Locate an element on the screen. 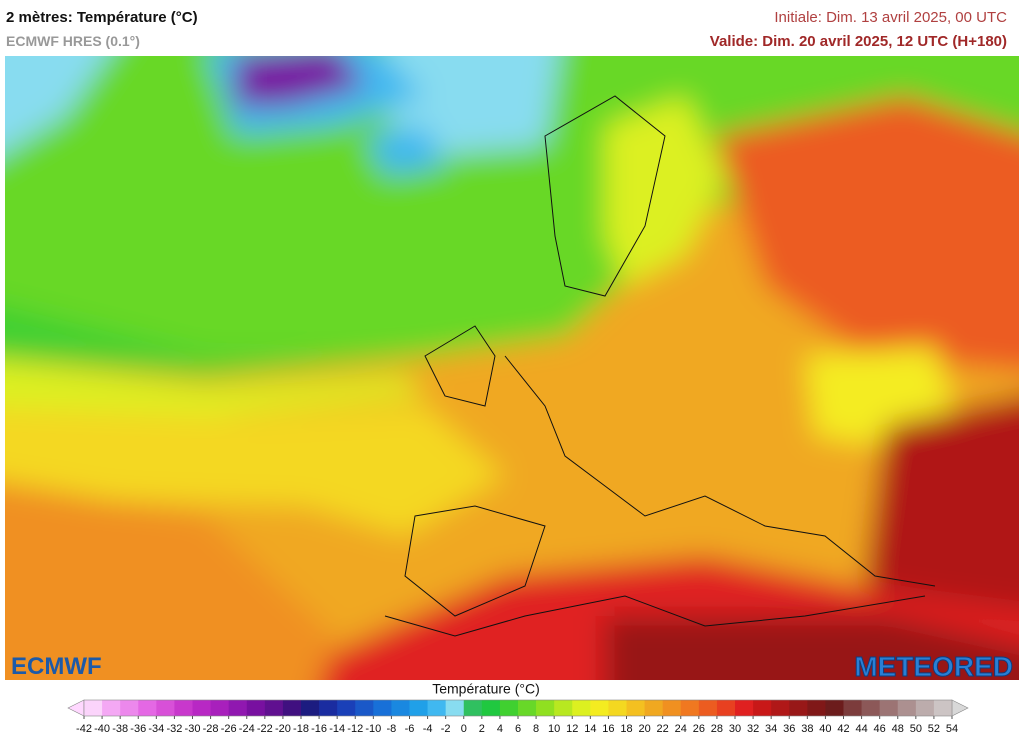 This screenshot has height=736, width=1024. initial-time: Initiale: Dim. 13 avril 2025, 00 UTC is located at coordinates (890, 17).